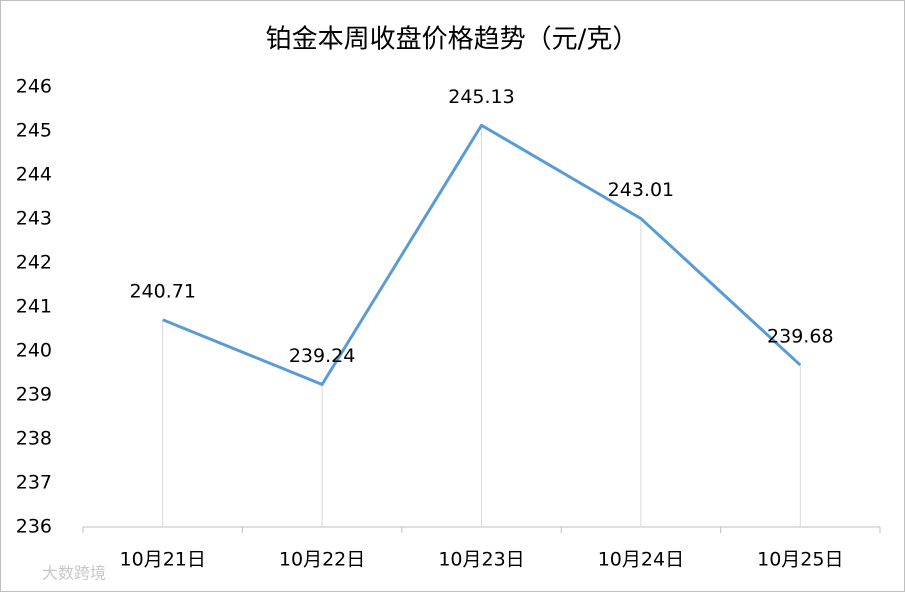 This screenshot has width=905, height=592. Describe the element at coordinates (34, 175) in the screenshot. I see `y-tick-label: 244` at that location.